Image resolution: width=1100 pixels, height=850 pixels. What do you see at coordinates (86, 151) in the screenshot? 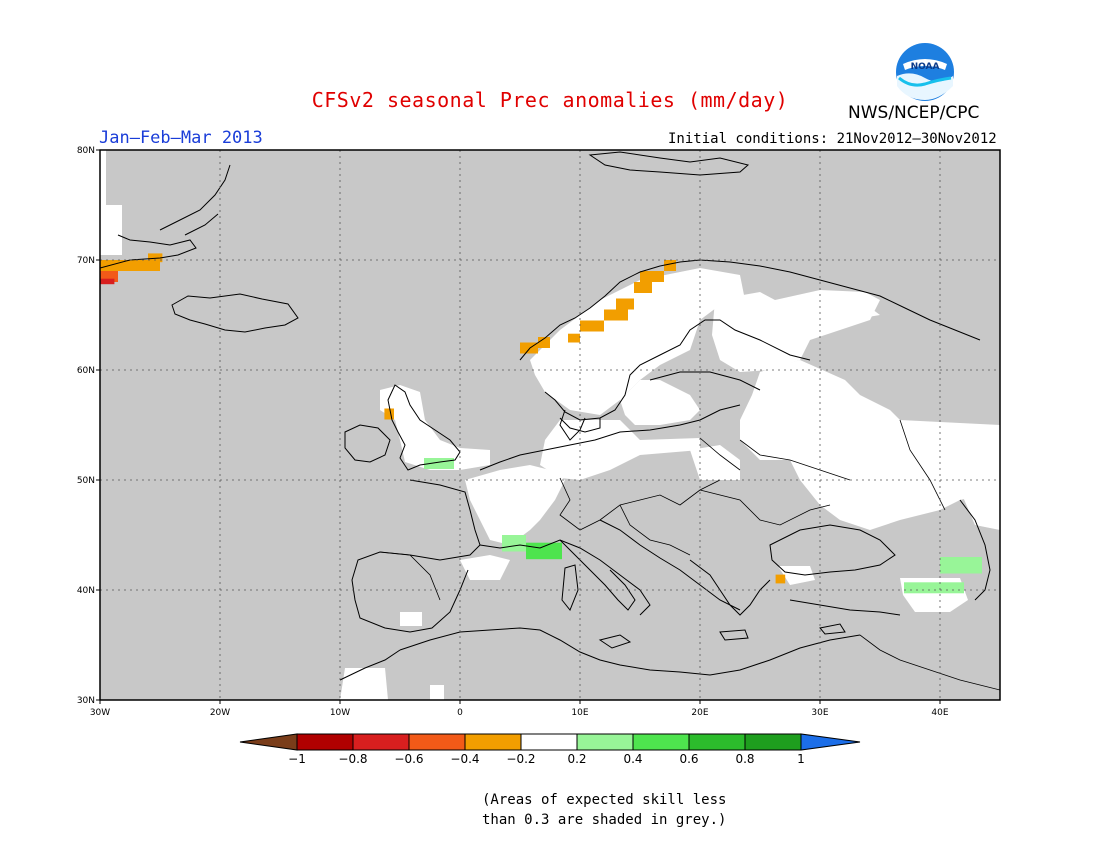
I see `lat-tick-label: 80N` at bounding box center [86, 151].